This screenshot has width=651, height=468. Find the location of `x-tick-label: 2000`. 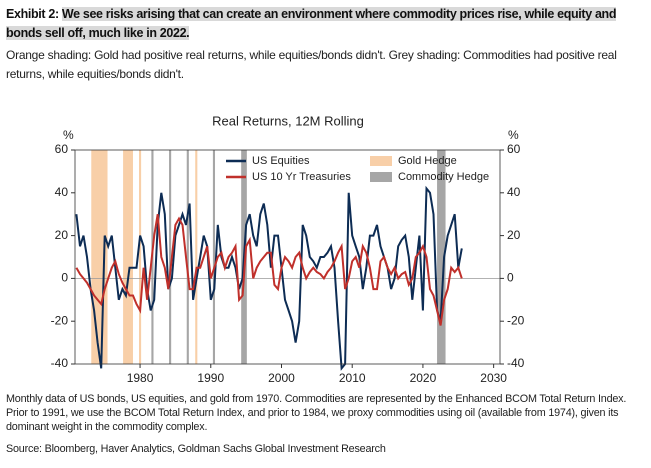

x-tick-label: 2000 is located at coordinates (281, 378).